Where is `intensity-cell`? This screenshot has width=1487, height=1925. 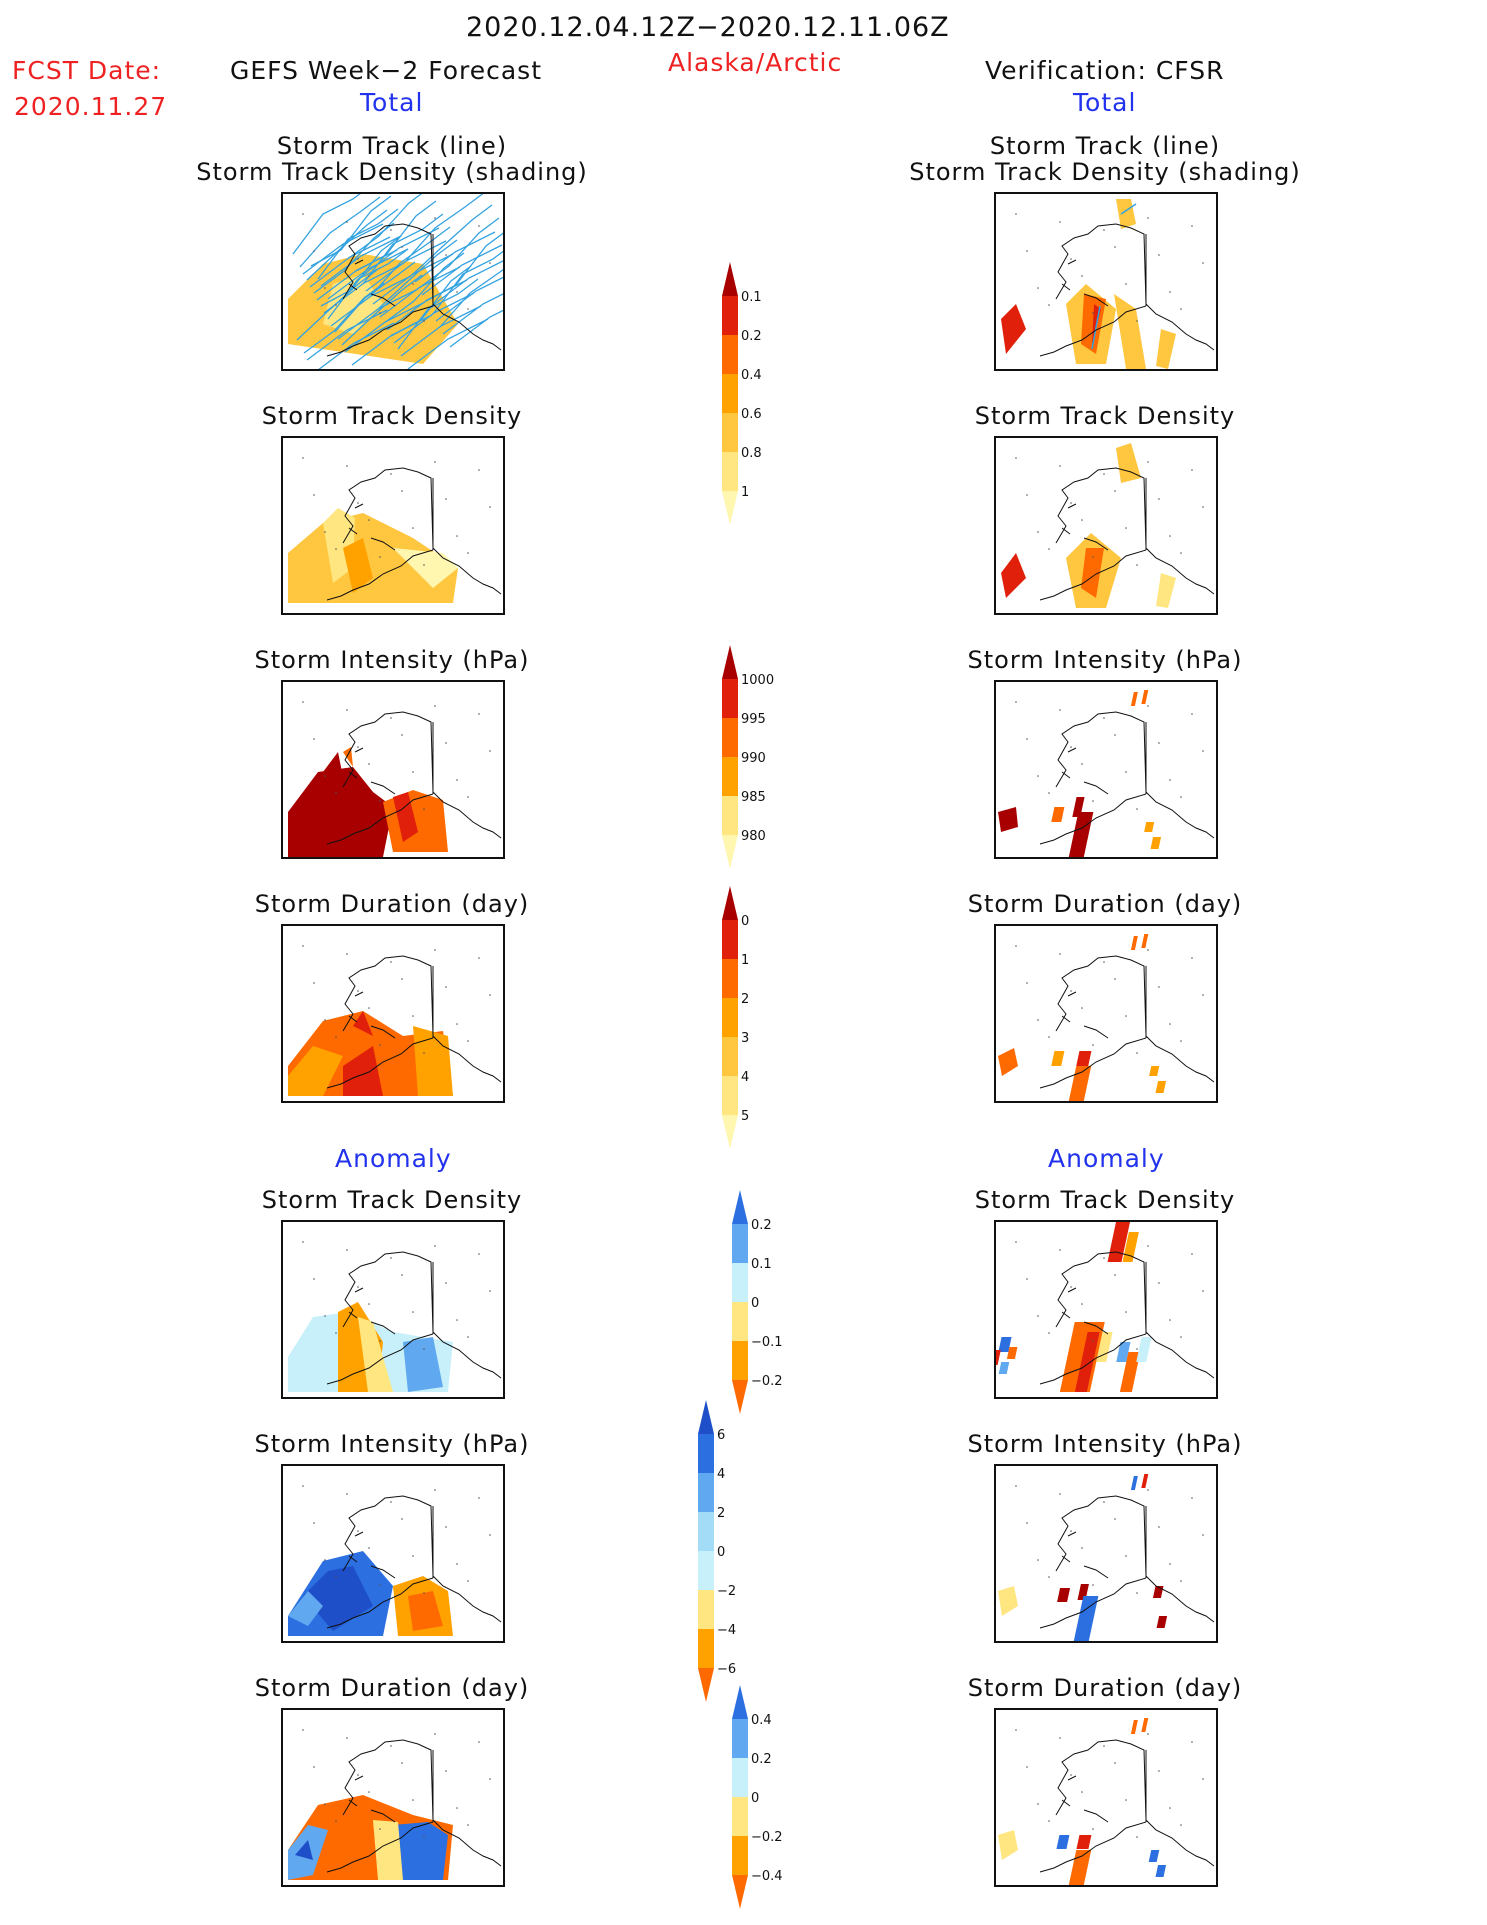
intensity-cell is located at coordinates (1145, 697).